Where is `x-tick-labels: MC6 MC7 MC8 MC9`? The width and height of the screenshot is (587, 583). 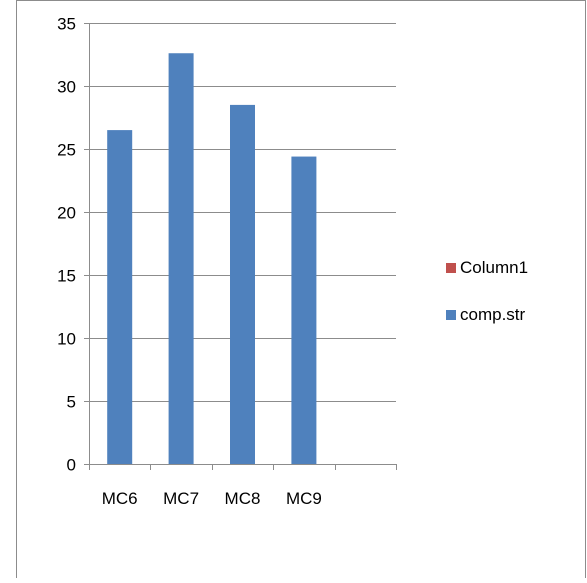 x-tick-labels: MC6 MC7 MC8 MC9 is located at coordinates (212, 498).